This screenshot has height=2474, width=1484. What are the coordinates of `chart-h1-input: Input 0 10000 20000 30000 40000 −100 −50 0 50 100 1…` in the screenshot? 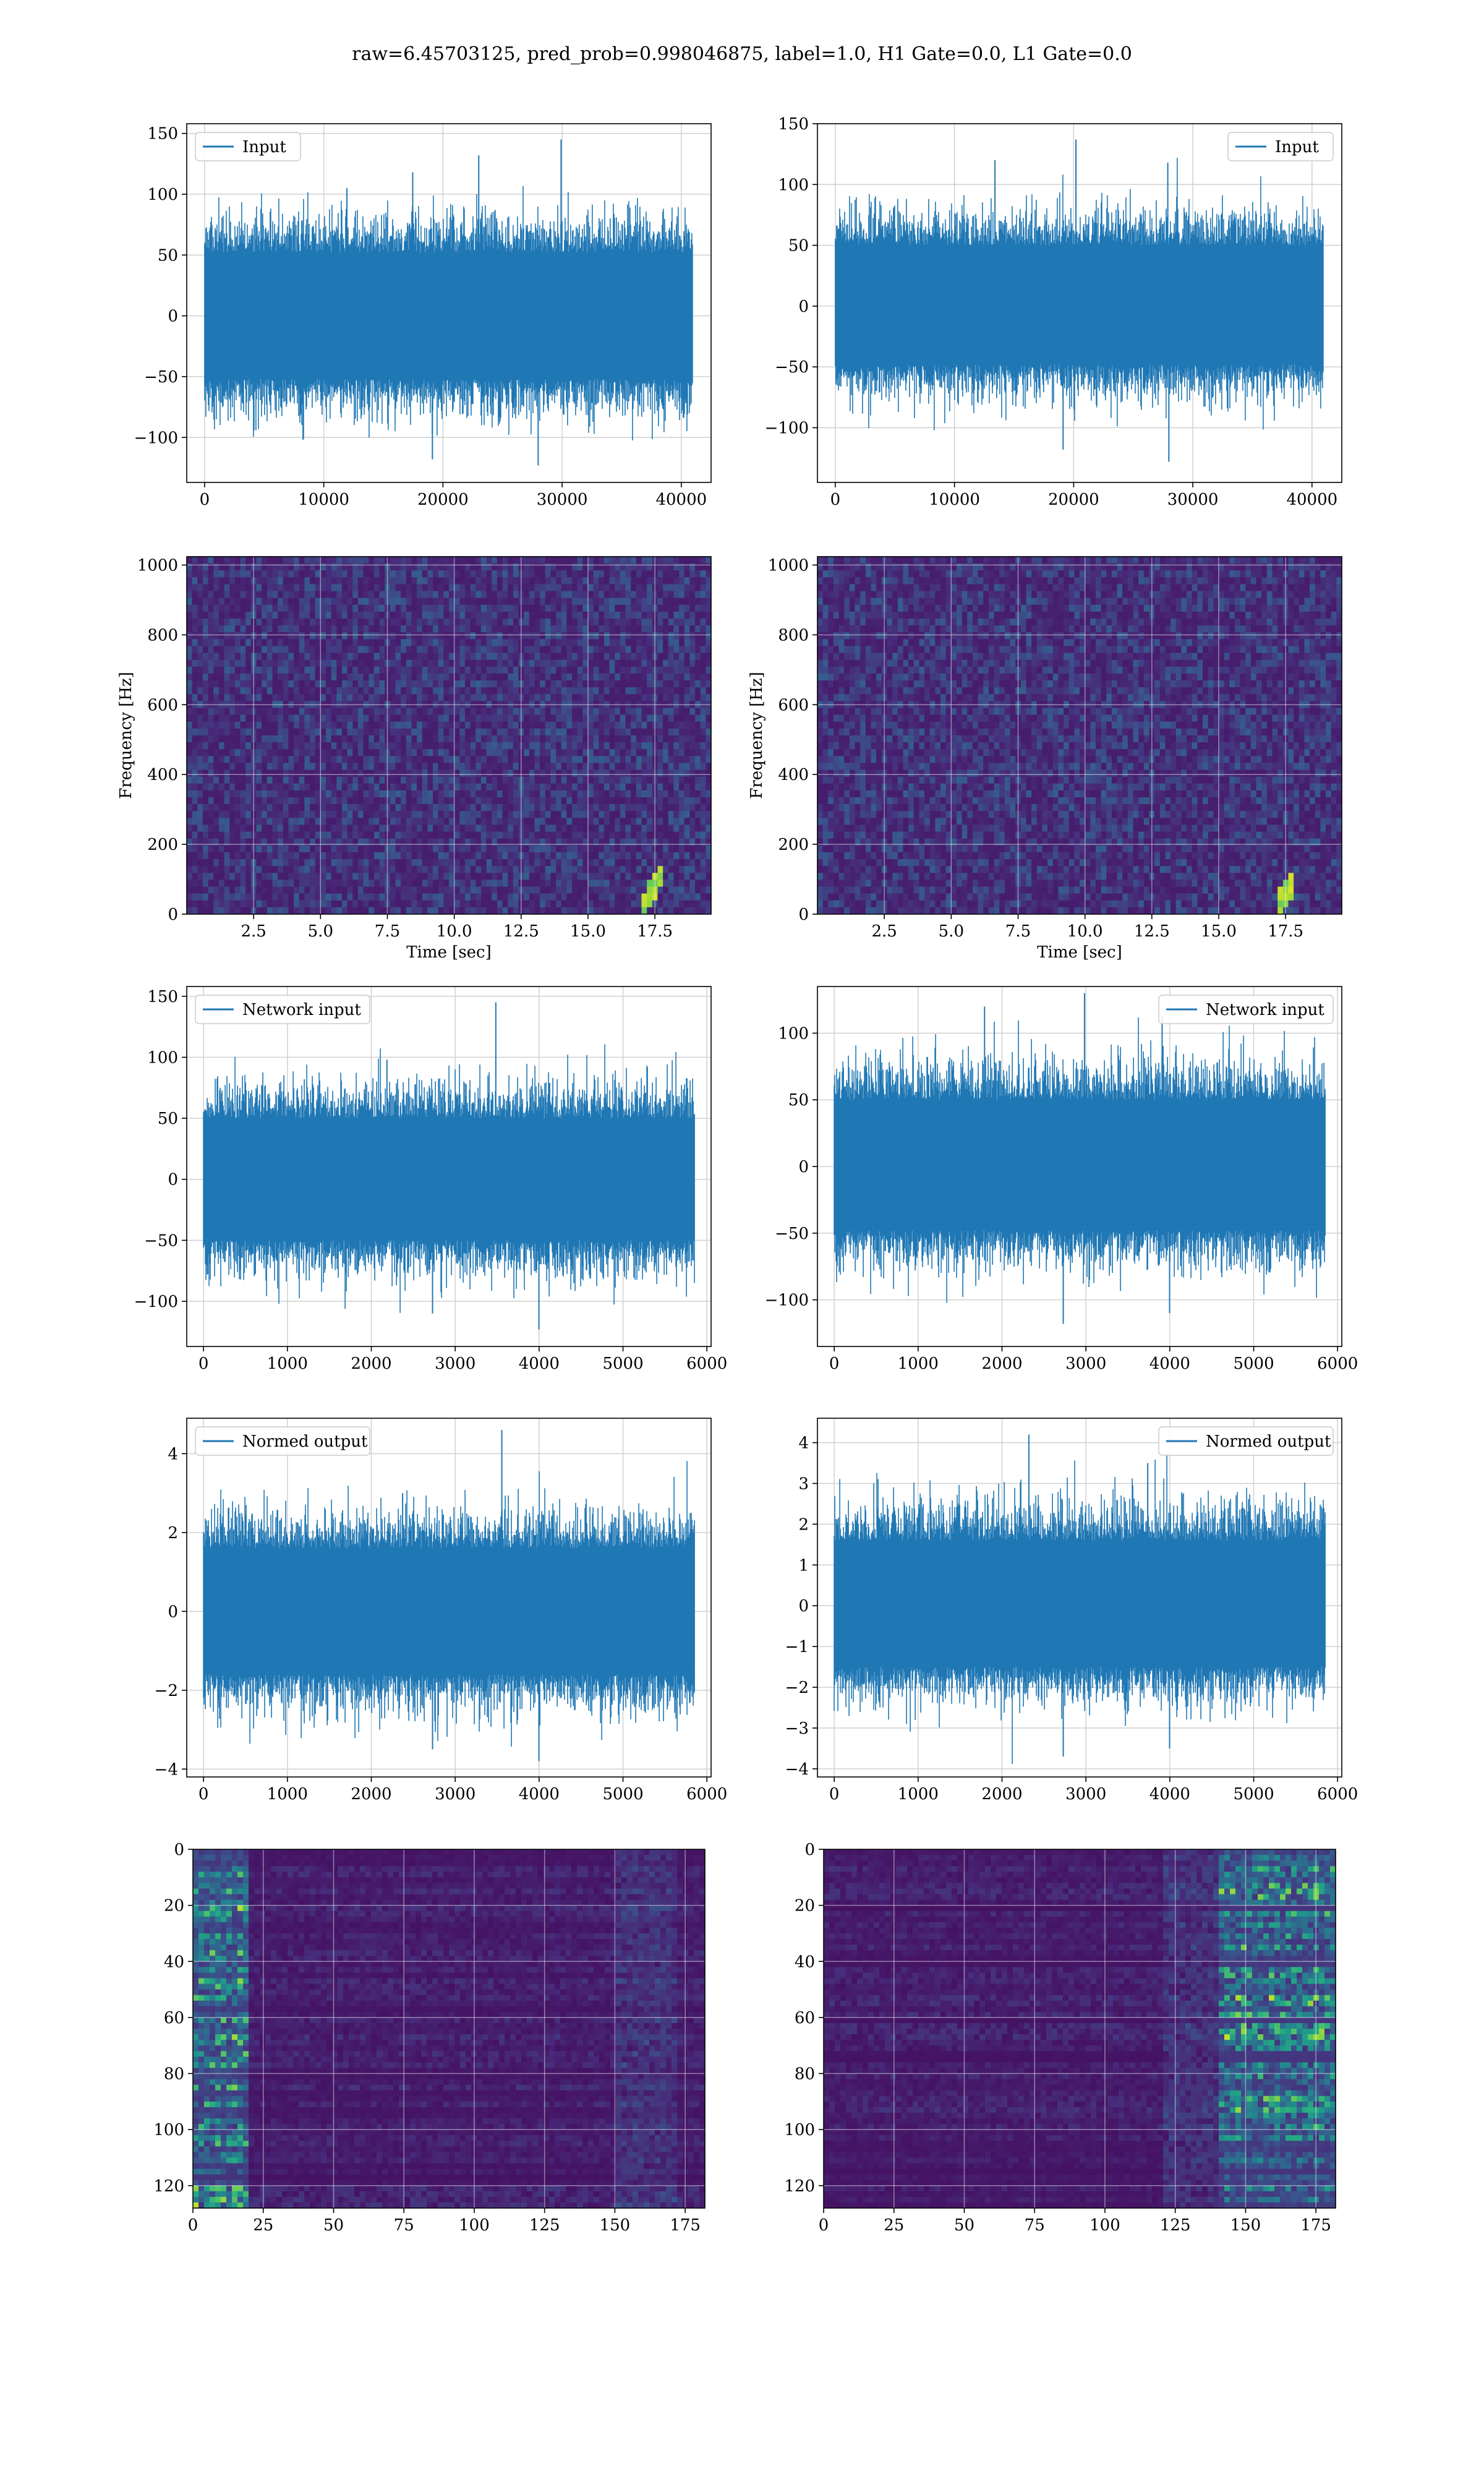 It's located at (423, 316).